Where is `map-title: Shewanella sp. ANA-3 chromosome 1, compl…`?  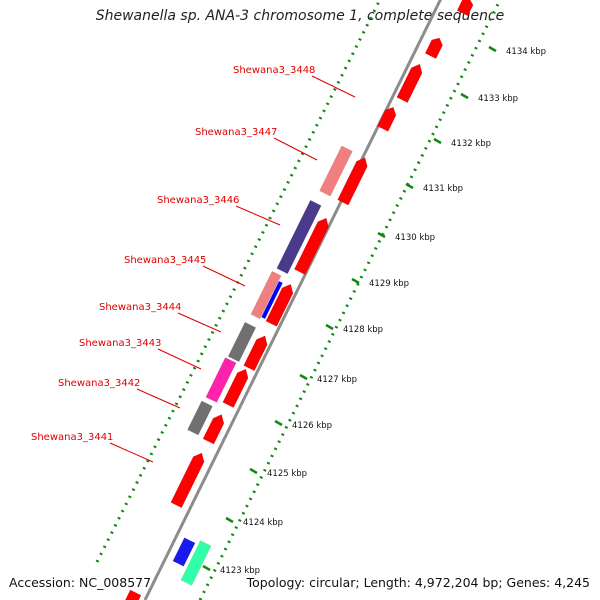
map-title: Shewanella sp. ANA-3 chromosome 1, compl… is located at coordinates (300, 16).